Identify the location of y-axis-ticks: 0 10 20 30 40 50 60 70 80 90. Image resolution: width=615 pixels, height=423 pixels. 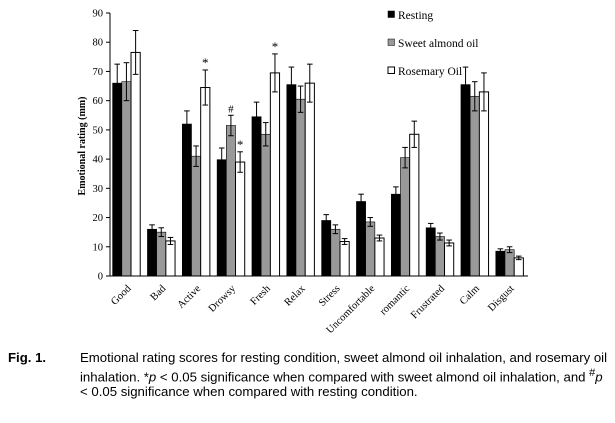
(101, 146).